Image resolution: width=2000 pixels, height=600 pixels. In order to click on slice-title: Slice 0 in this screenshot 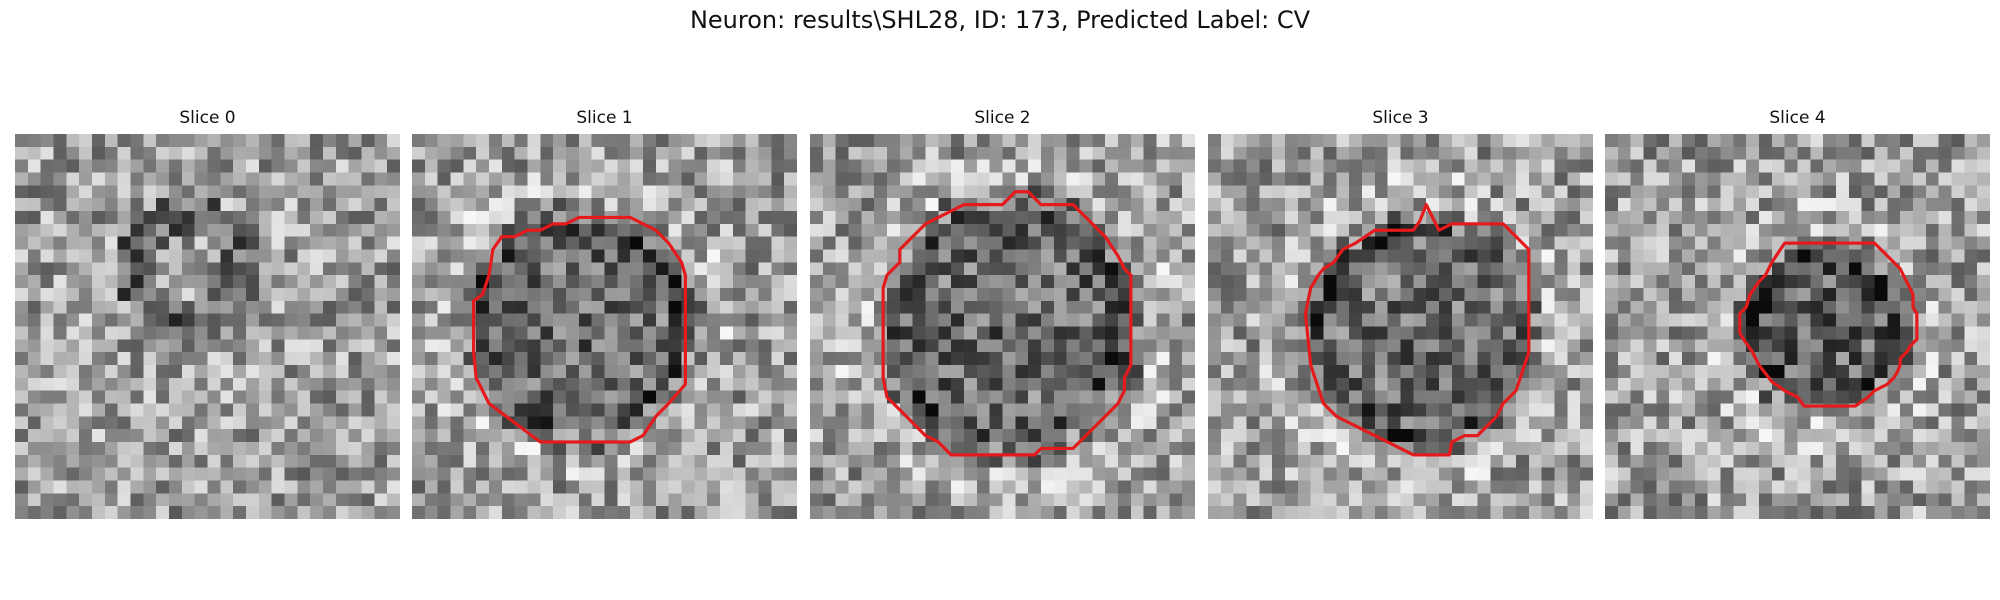, I will do `click(207, 118)`.